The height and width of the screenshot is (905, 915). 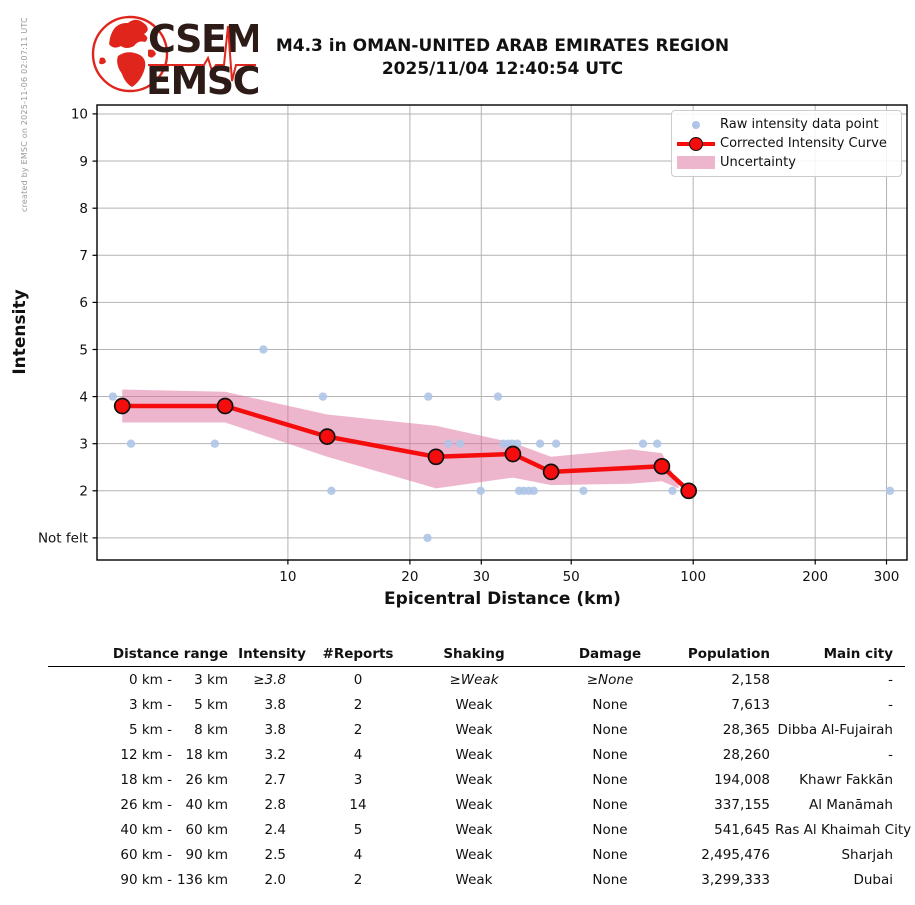 I want to click on intensity-cell: 3.8, so click(x=275, y=729).